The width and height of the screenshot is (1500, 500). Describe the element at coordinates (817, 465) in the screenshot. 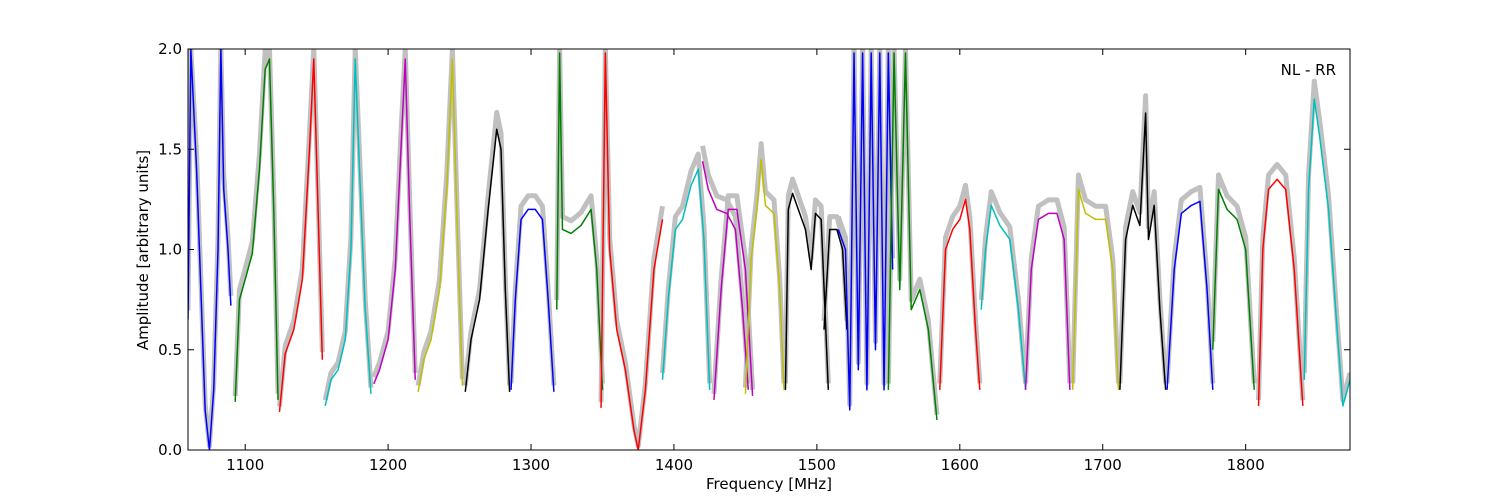

I see `x-tick-label: 1500` at that location.